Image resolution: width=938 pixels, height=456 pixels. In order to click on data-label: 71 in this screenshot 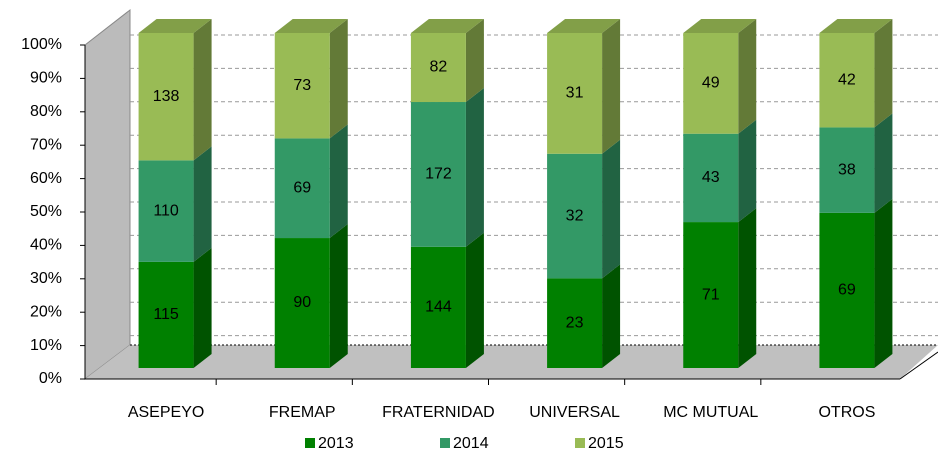, I will do `click(711, 294)`.